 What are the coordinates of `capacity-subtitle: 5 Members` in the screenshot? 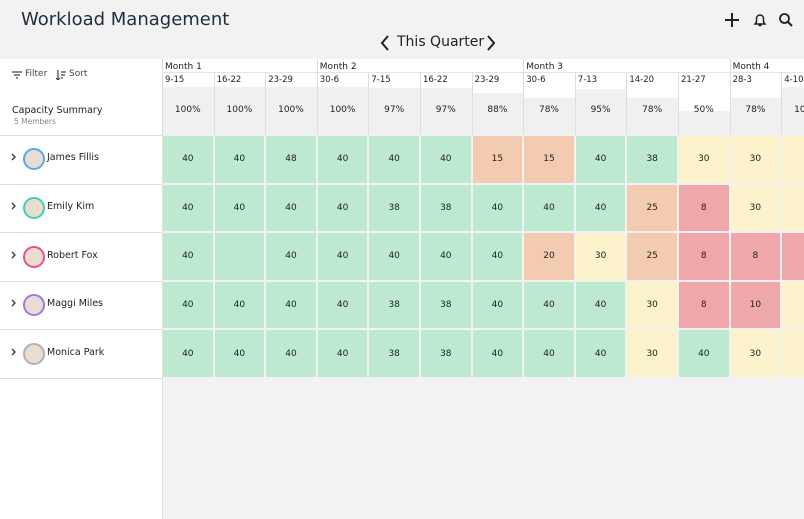 It's located at (35, 121).